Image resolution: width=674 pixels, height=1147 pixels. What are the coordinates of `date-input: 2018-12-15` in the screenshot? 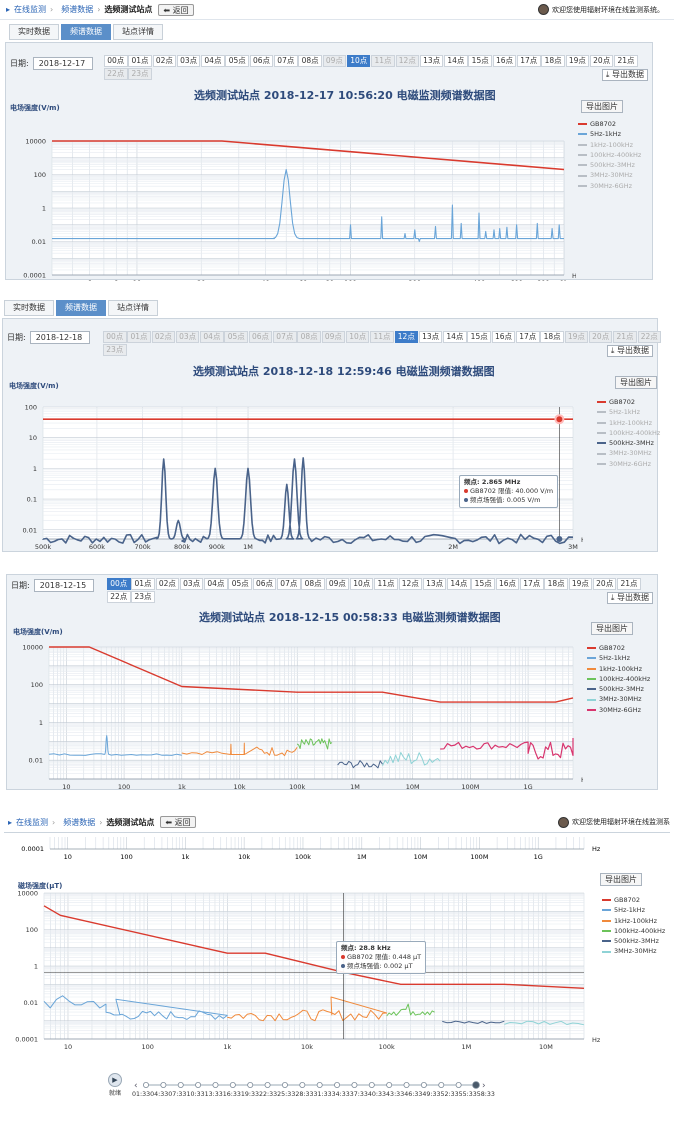 It's located at (63, 585).